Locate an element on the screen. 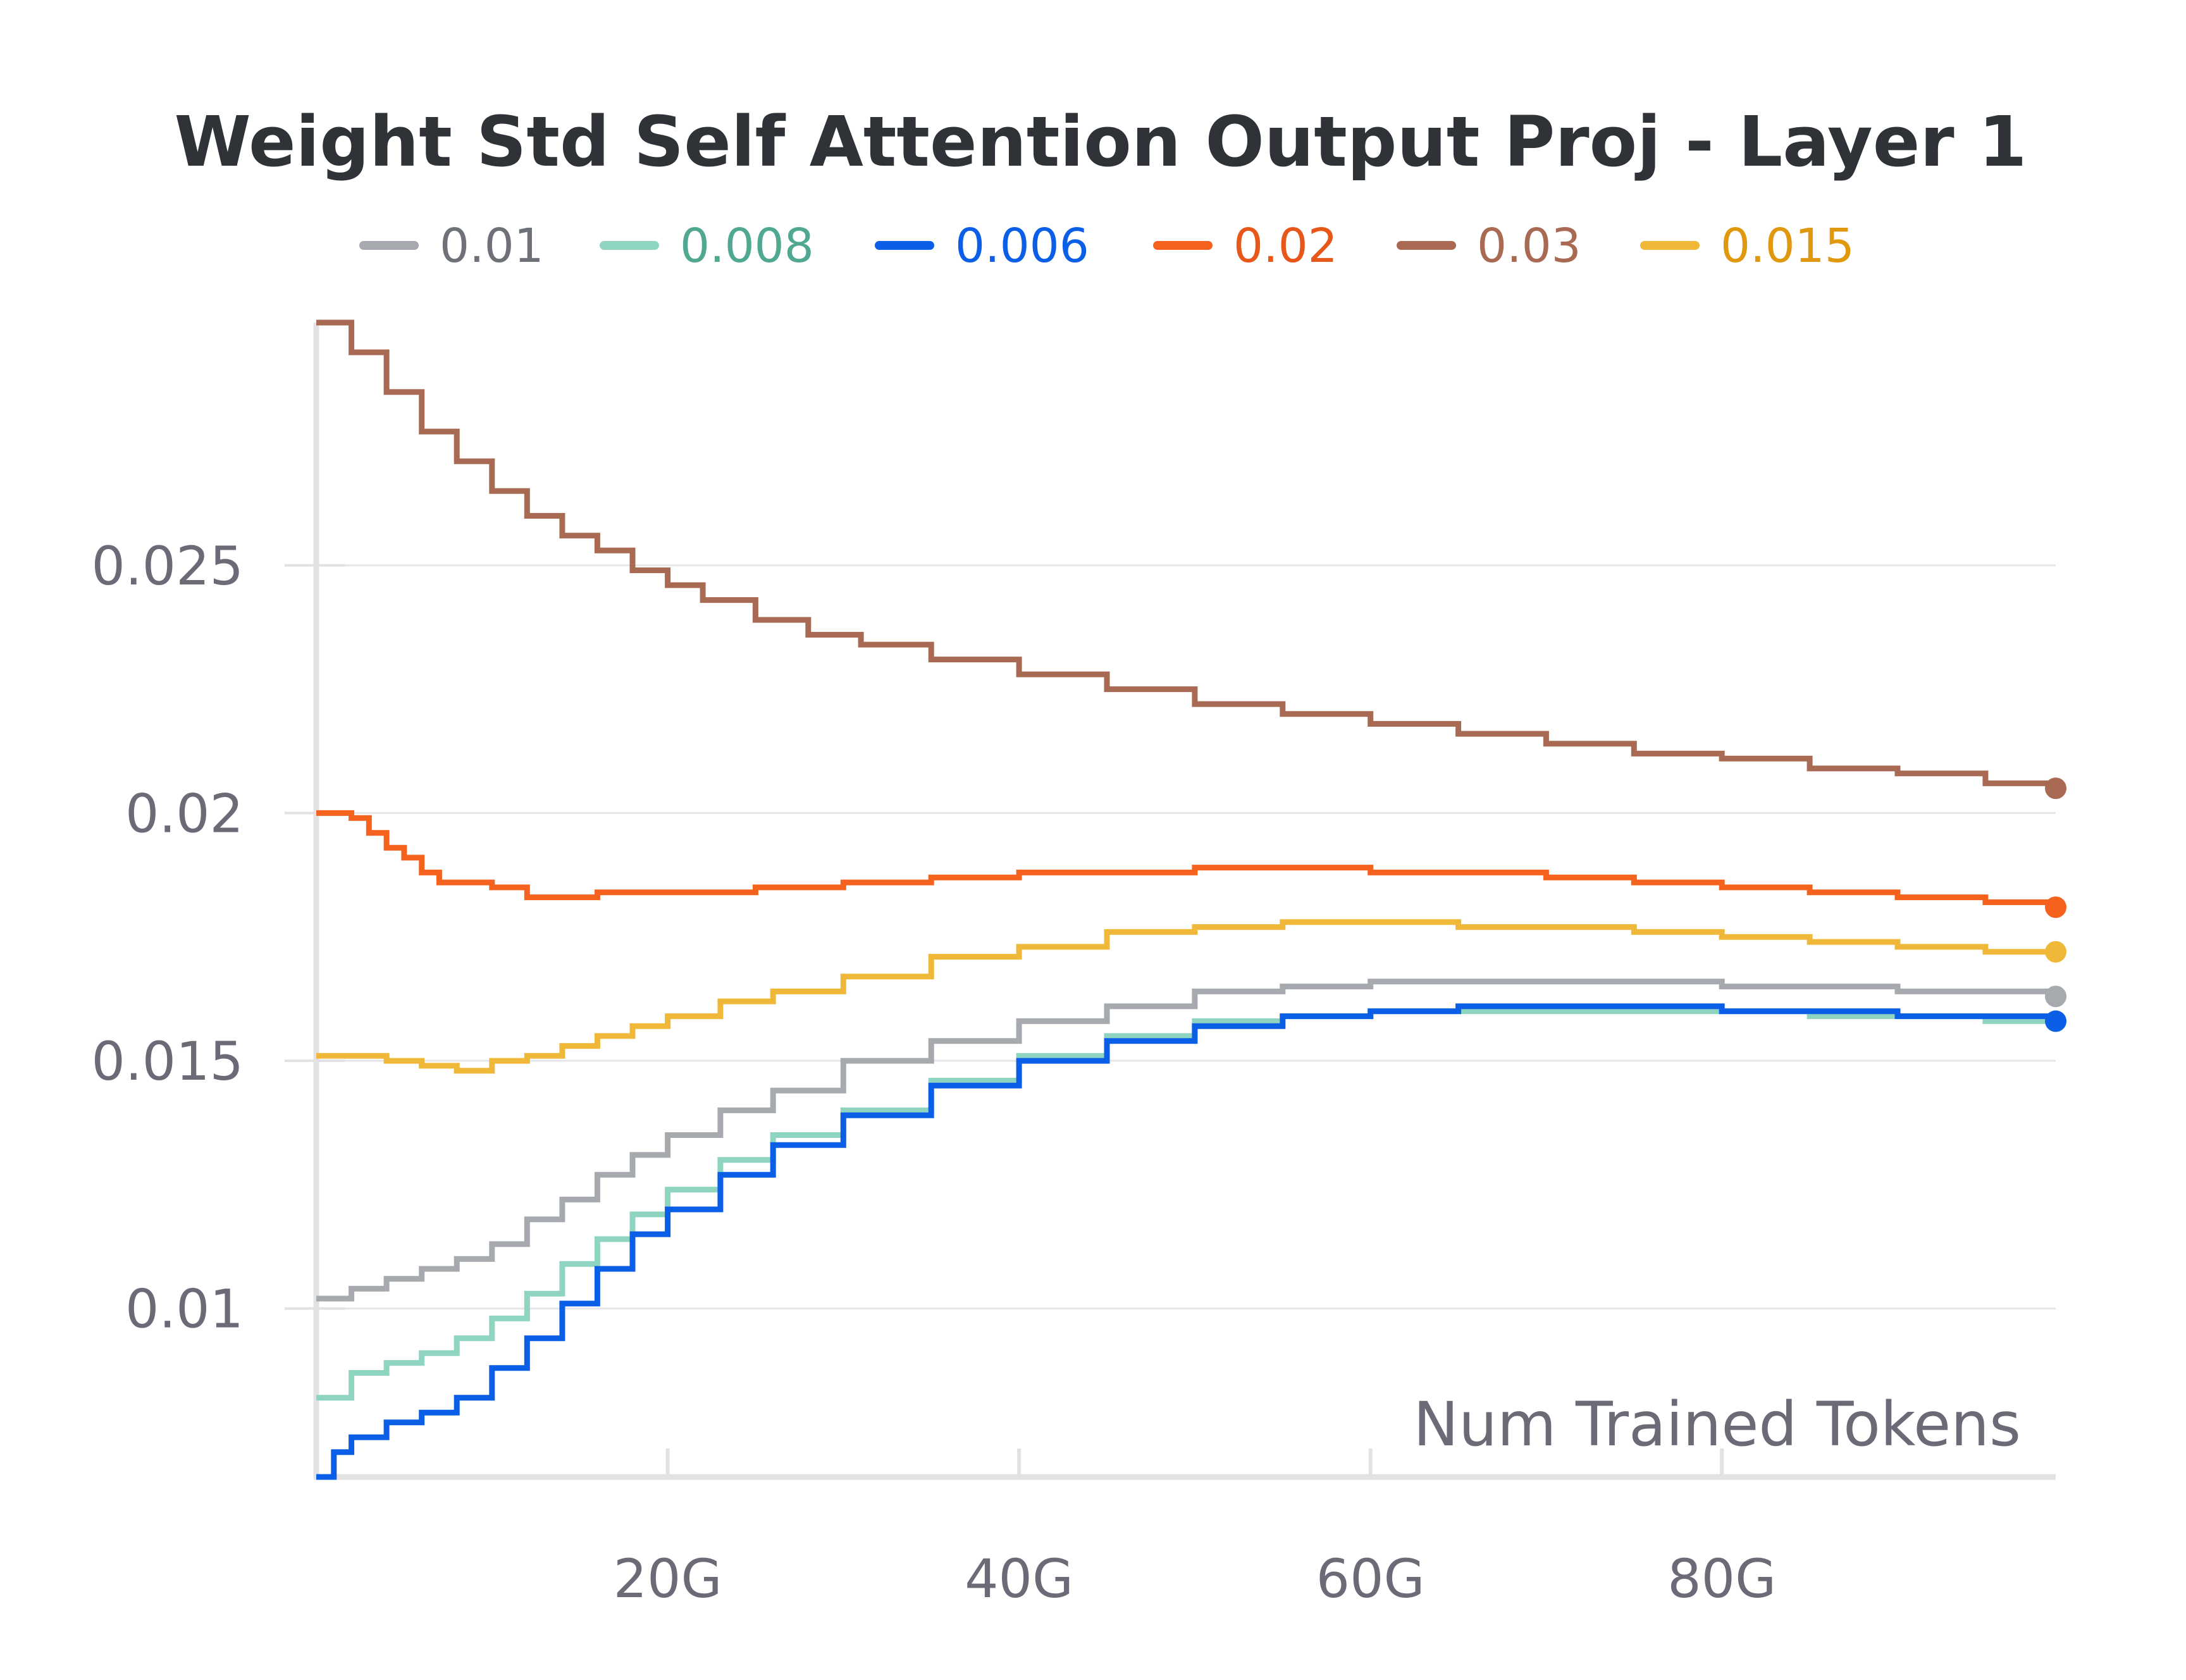  legend-label-0.02: 0.02 is located at coordinates (1285, 246).